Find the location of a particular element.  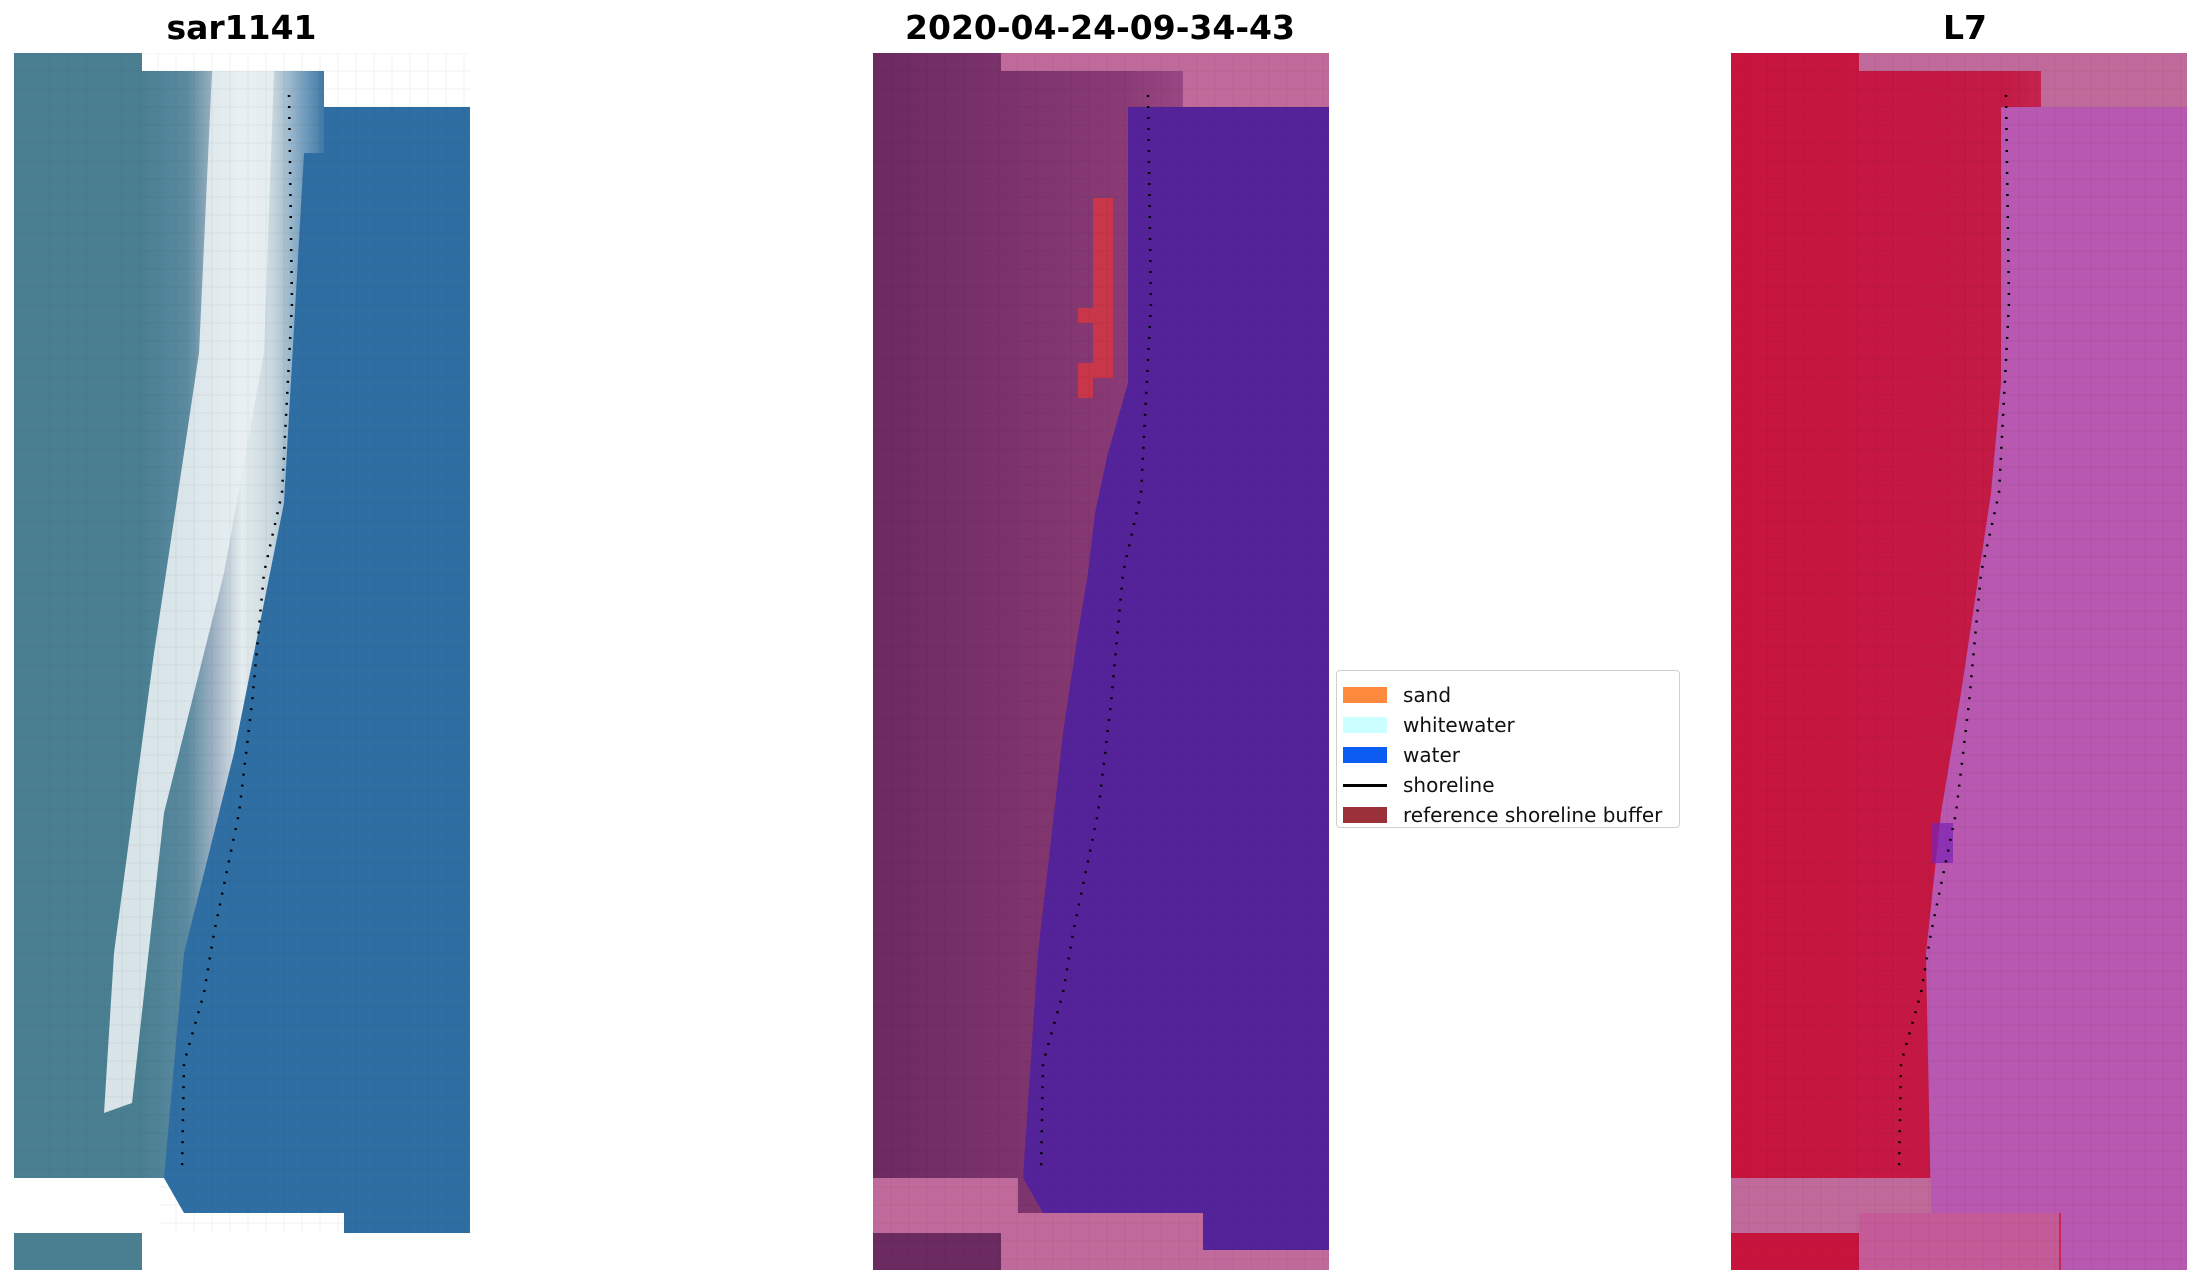

legend-swatch-water is located at coordinates (1365, 755).